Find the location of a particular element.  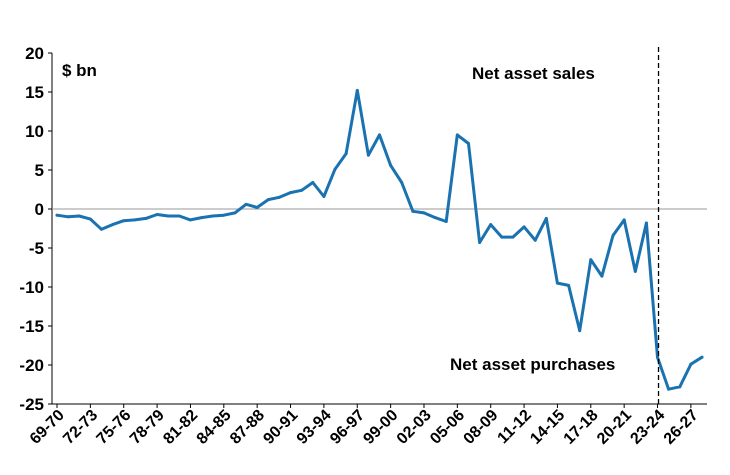

y-tick-label: -20 is located at coordinates (31, 365).